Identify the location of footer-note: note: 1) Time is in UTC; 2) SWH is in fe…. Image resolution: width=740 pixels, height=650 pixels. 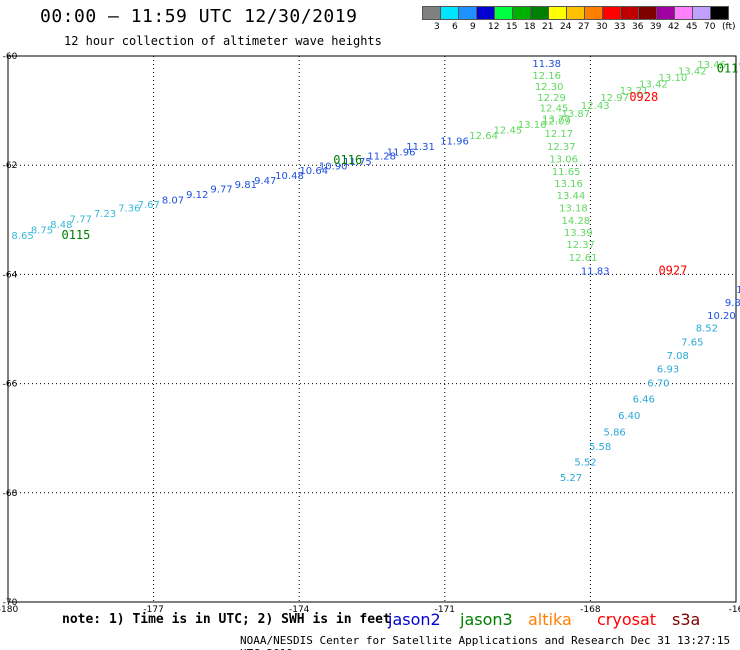
(226, 619).